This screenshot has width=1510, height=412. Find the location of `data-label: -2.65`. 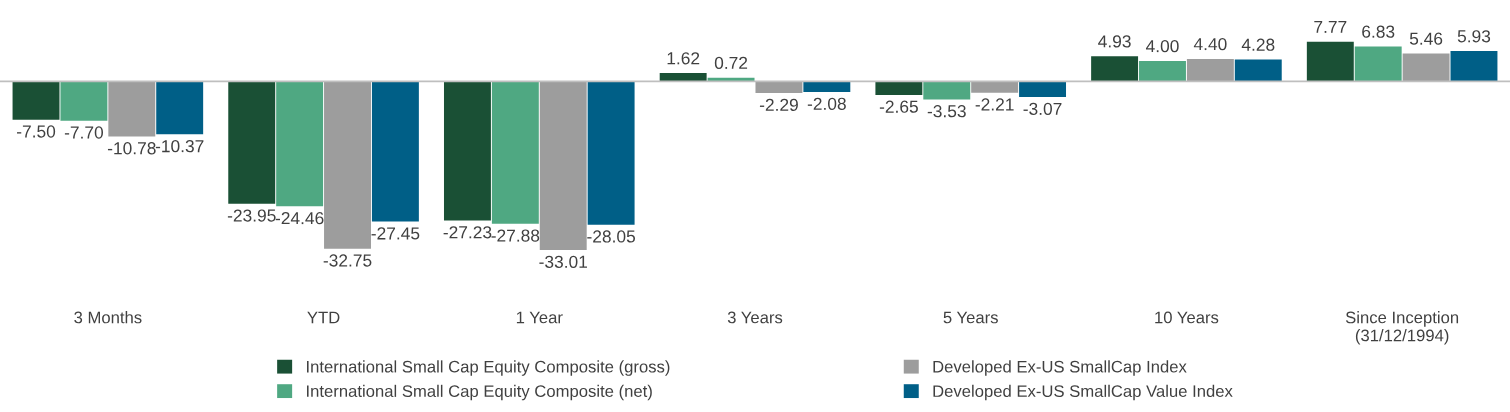

data-label: -2.65 is located at coordinates (898, 106).